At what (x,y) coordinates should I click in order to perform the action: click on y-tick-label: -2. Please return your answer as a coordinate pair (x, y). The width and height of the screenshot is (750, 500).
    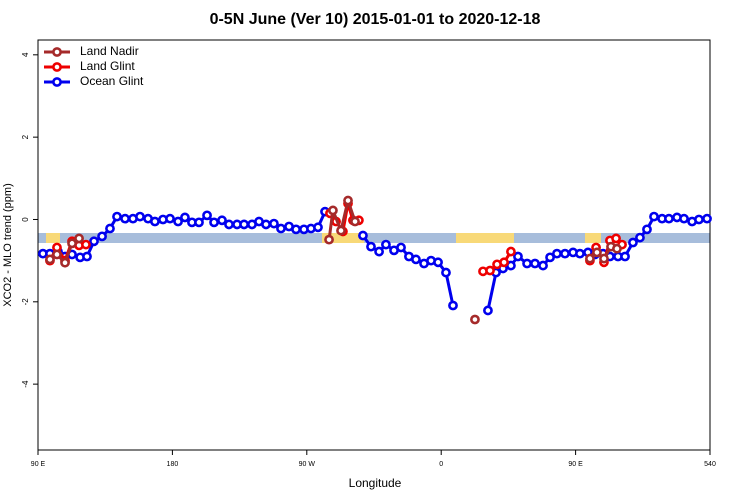
    Looking at the image, I should click on (25, 302).